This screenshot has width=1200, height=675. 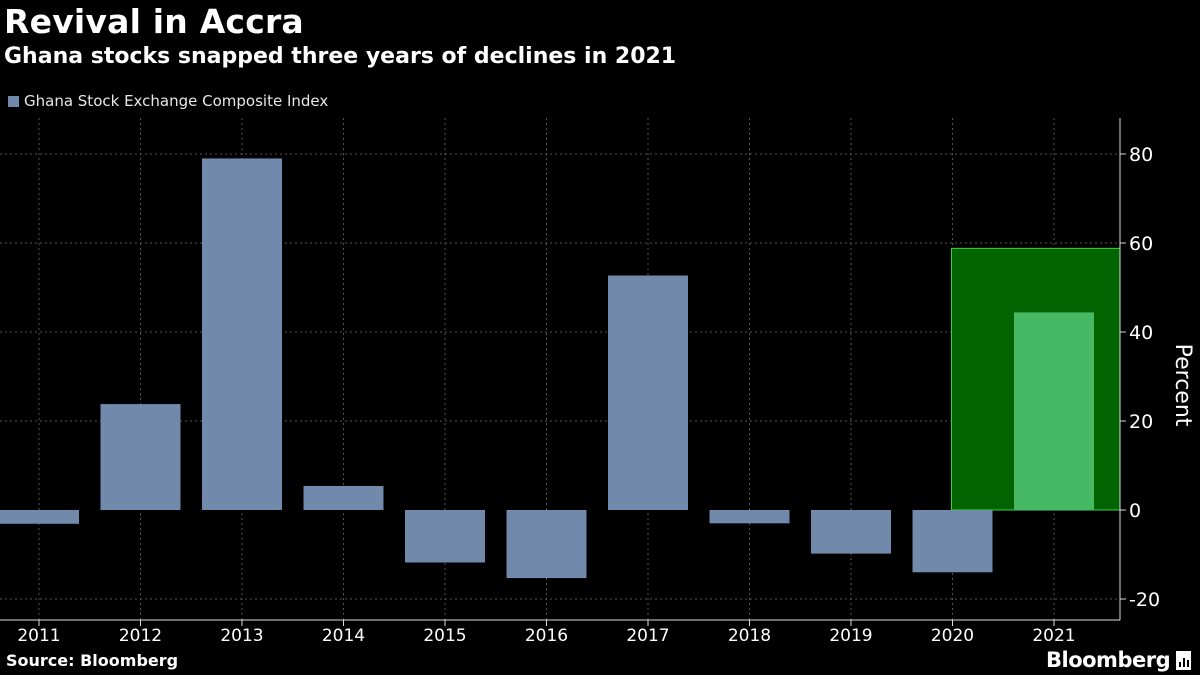 I want to click on bar-2012, so click(x=140, y=457).